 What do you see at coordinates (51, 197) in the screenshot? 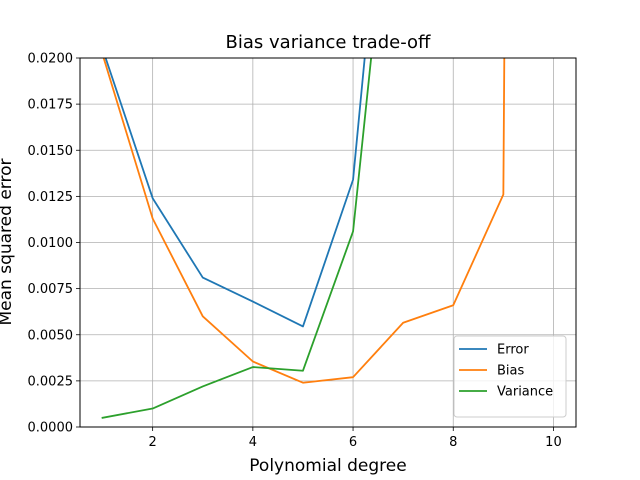
I see `y-tick-label: 0.0125` at bounding box center [51, 197].